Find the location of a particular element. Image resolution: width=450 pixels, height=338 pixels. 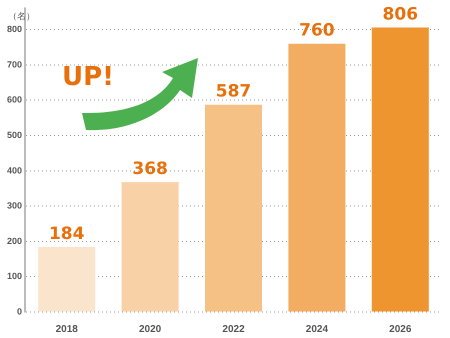

data-label: 184 is located at coordinates (66, 234).